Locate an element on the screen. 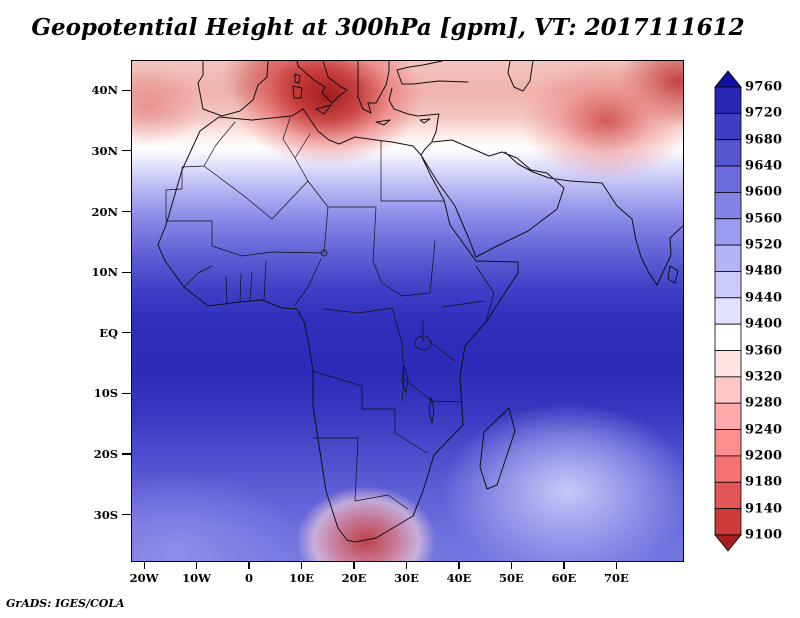  longitude-axis-label: 50E is located at coordinates (511, 578).